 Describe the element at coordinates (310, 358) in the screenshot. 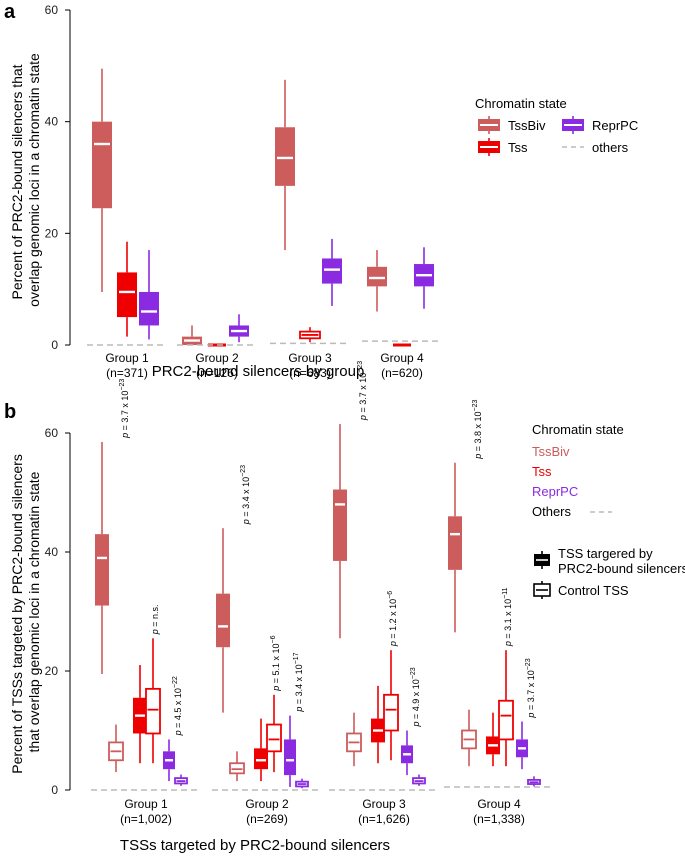

I see `panel-a-group-name-3: Group 3` at that location.